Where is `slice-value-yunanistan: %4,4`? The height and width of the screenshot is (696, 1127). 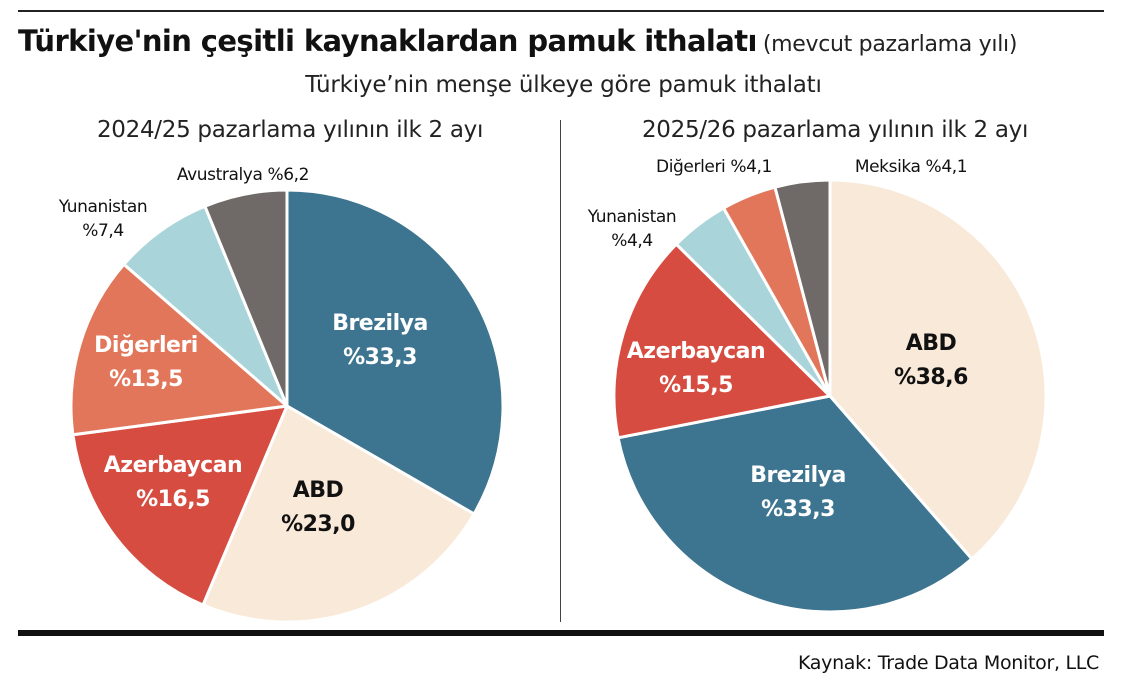
slice-value-yunanistan: %4,4 is located at coordinates (632, 241).